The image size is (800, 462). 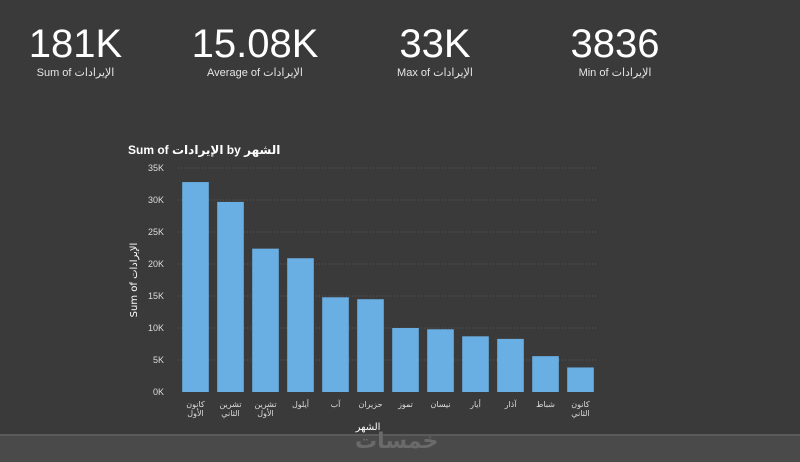 I want to click on kpi-sum-value: 181K, so click(x=75, y=44).